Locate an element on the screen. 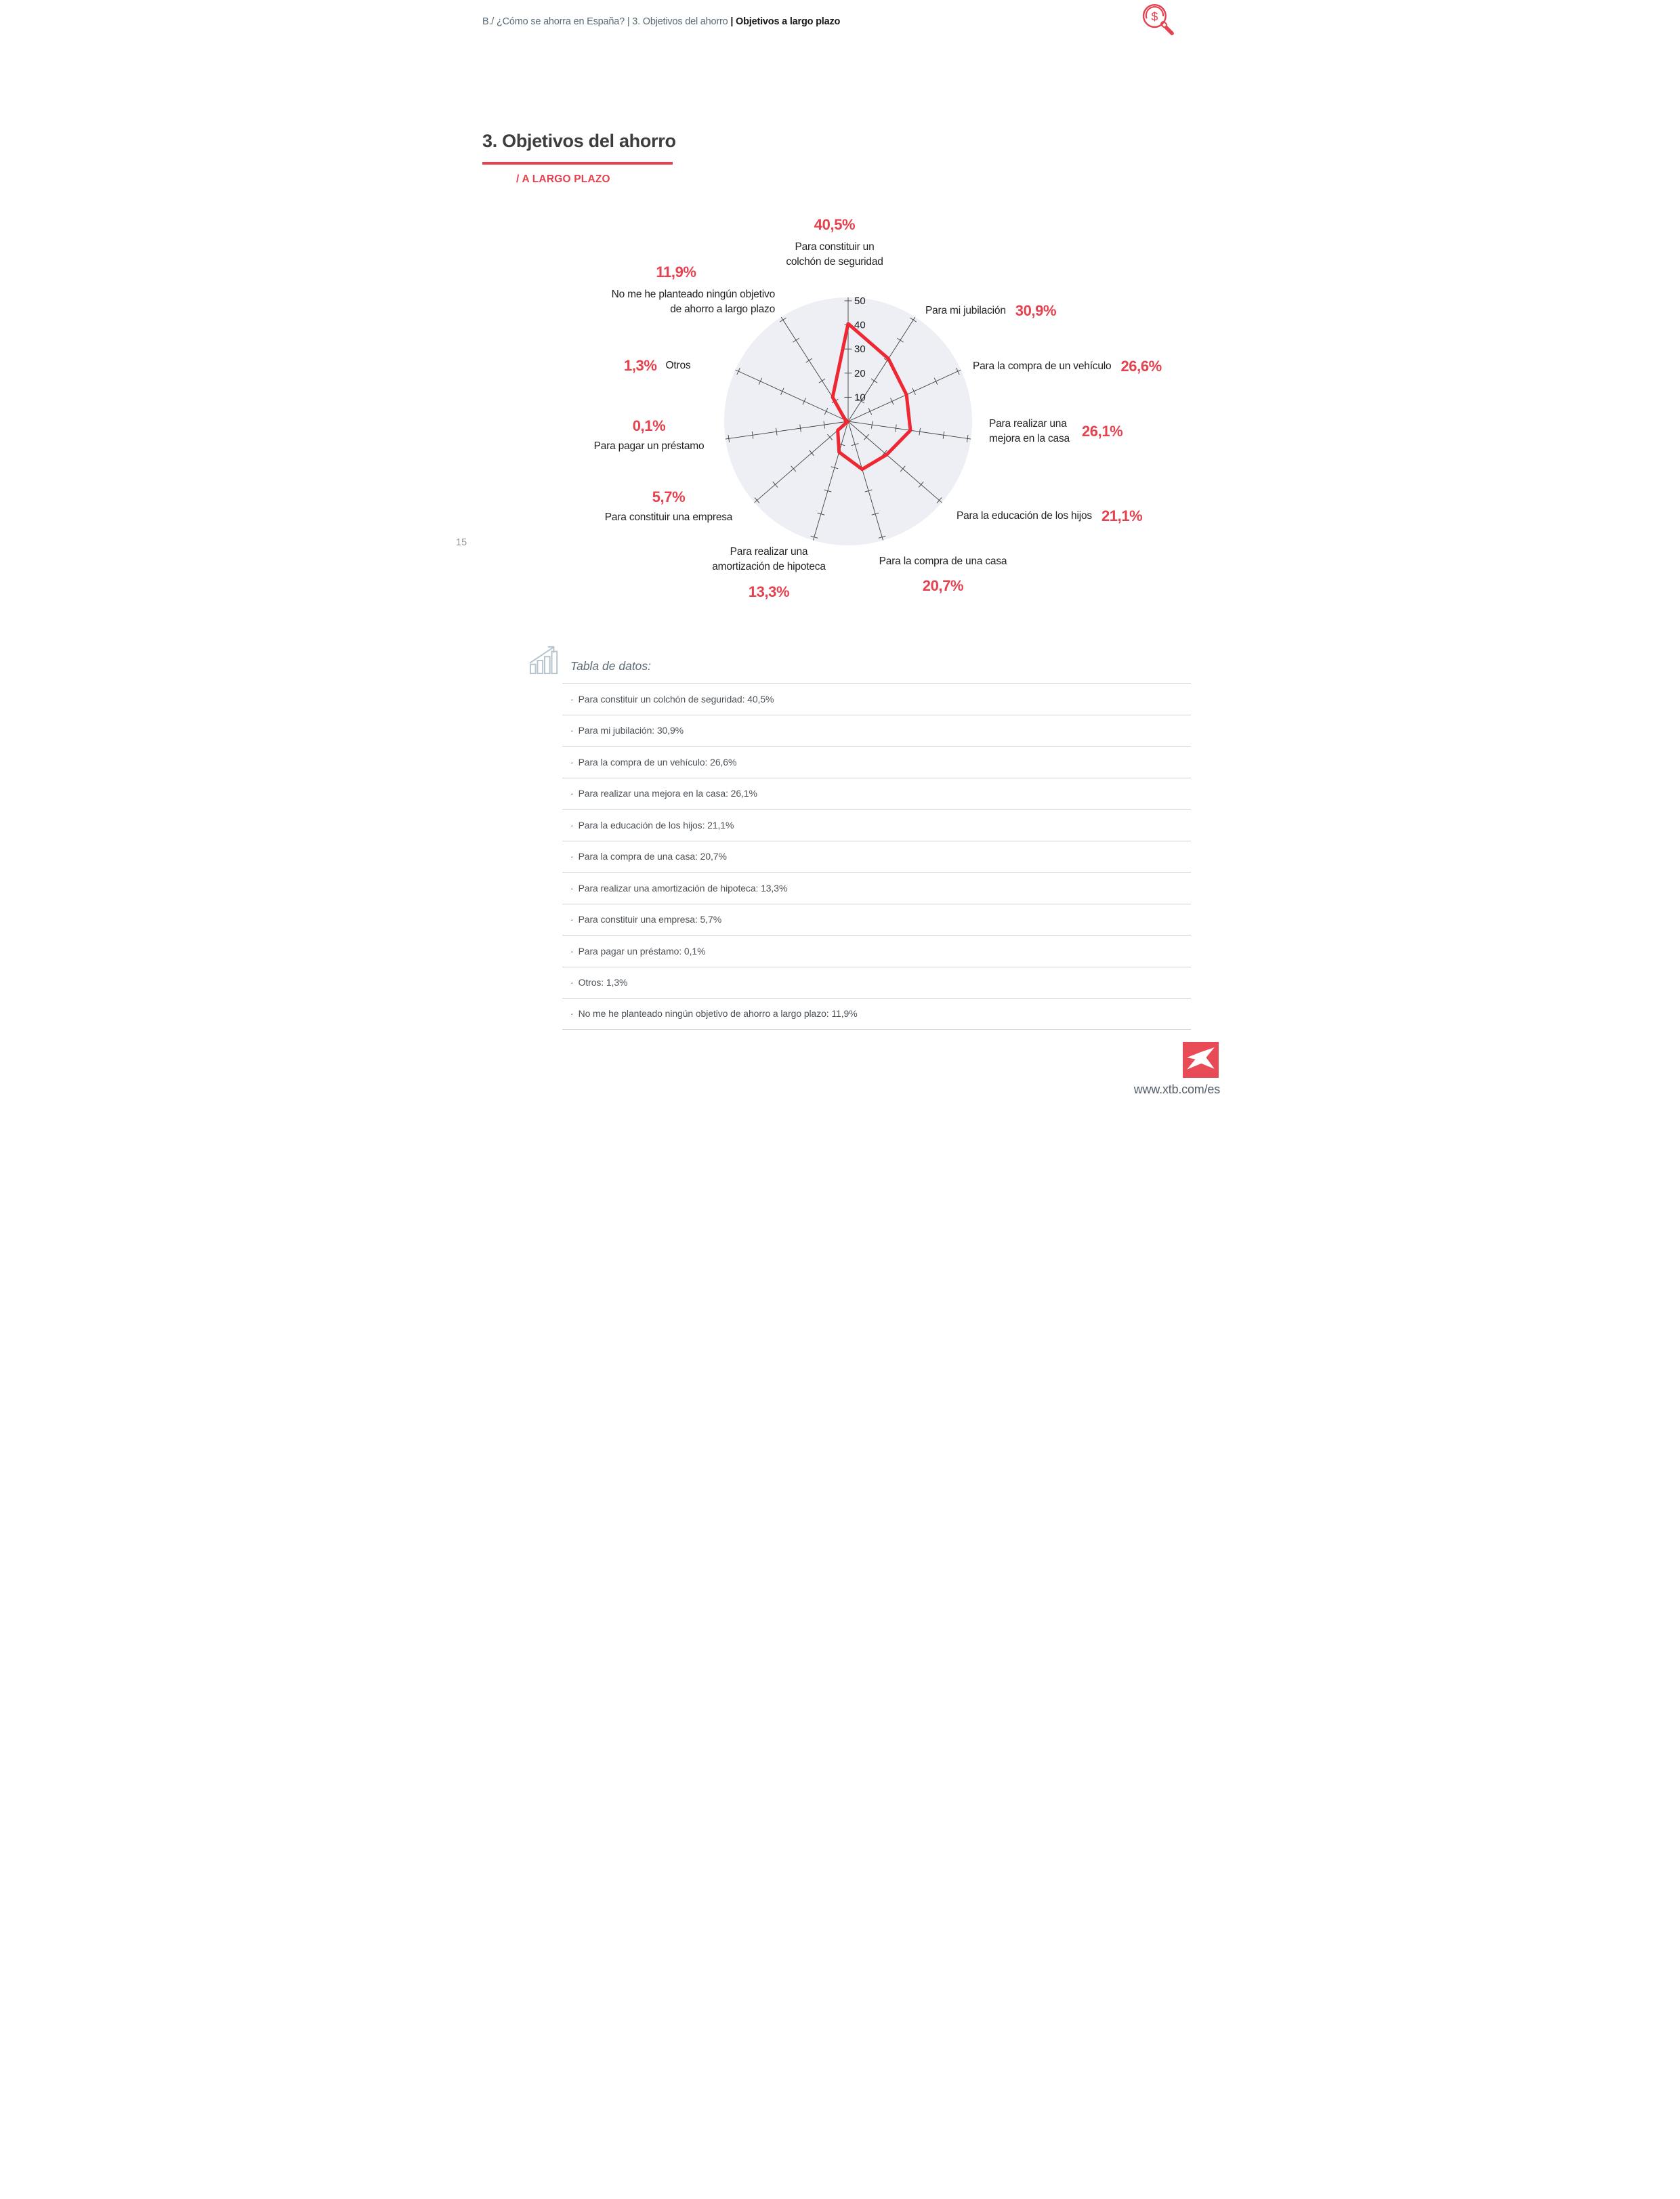  xtb-x-mark is located at coordinates (1201, 1058).